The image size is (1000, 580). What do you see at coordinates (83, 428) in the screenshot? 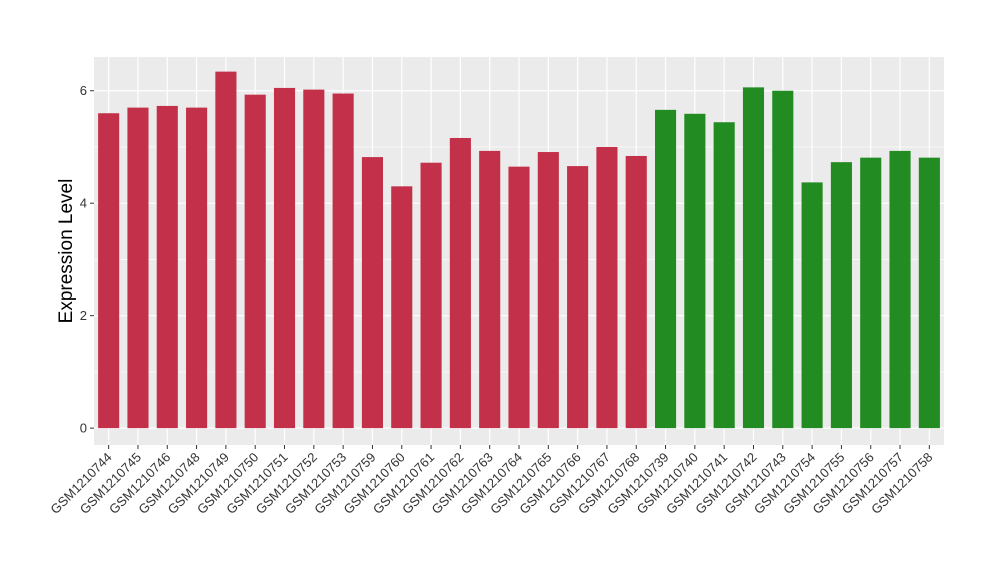
I see `y-tick-label: 0` at bounding box center [83, 428].